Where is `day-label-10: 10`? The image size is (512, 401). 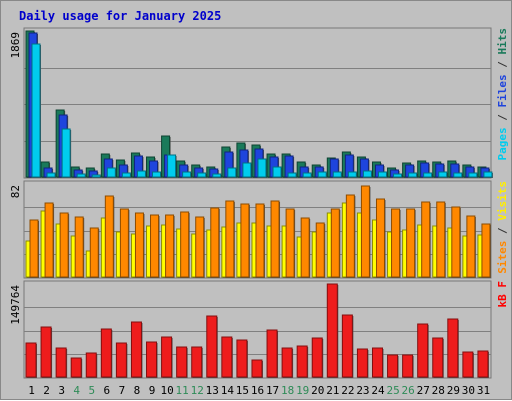
day-label-10: 10 is located at coordinates (166, 390).